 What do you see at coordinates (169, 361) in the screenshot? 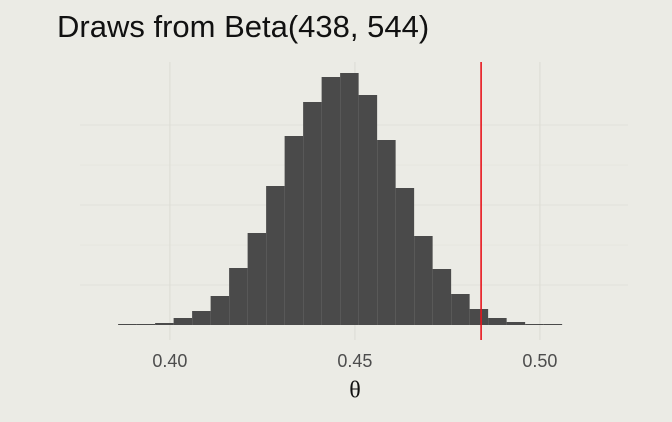
I see `x-tick-label: 0.40` at bounding box center [169, 361].